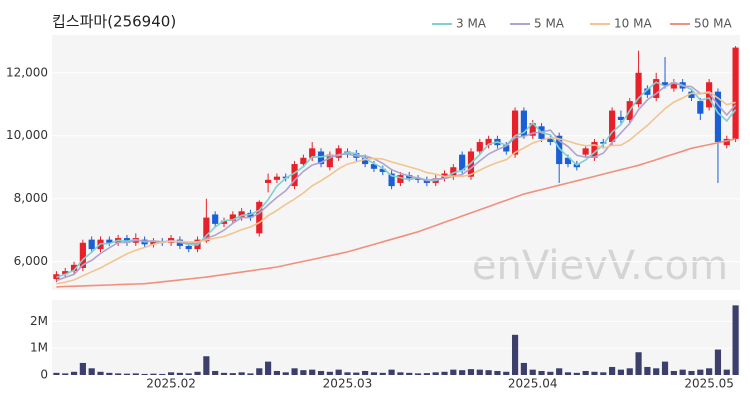  What do you see at coordinates (533, 384) in the screenshot?
I see `x-tick-label: 2025.04` at bounding box center [533, 384].